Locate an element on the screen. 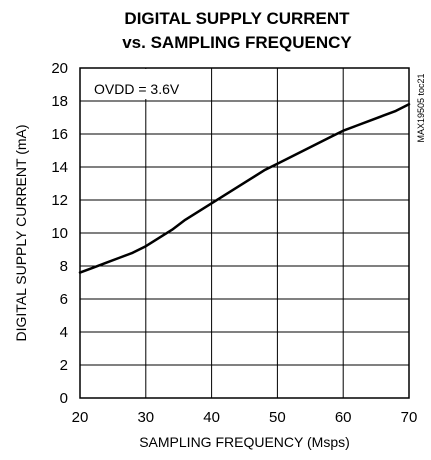  x-tick-label-2: 40 is located at coordinates (211, 417).